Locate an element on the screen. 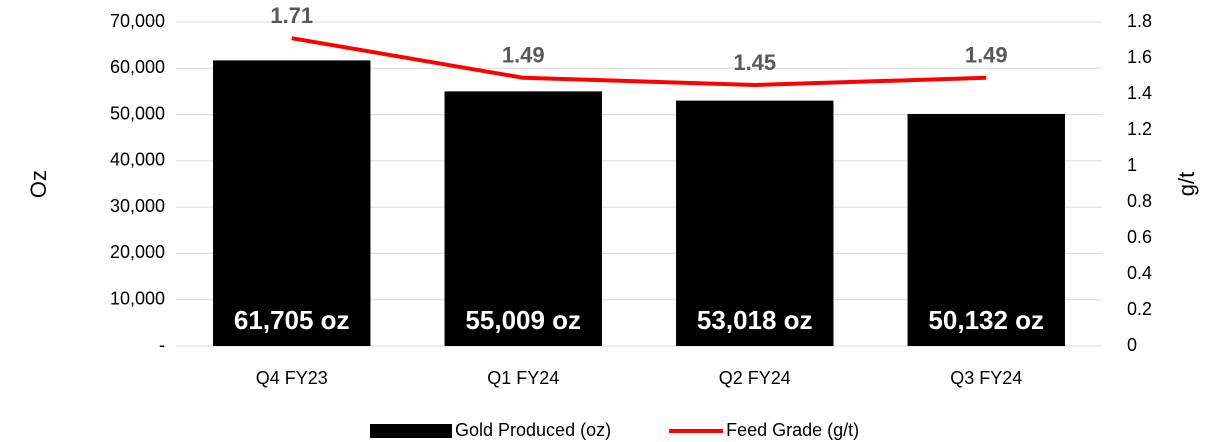 The image size is (1206, 442). y2-tick-label: 1.2 is located at coordinates (1139, 129).